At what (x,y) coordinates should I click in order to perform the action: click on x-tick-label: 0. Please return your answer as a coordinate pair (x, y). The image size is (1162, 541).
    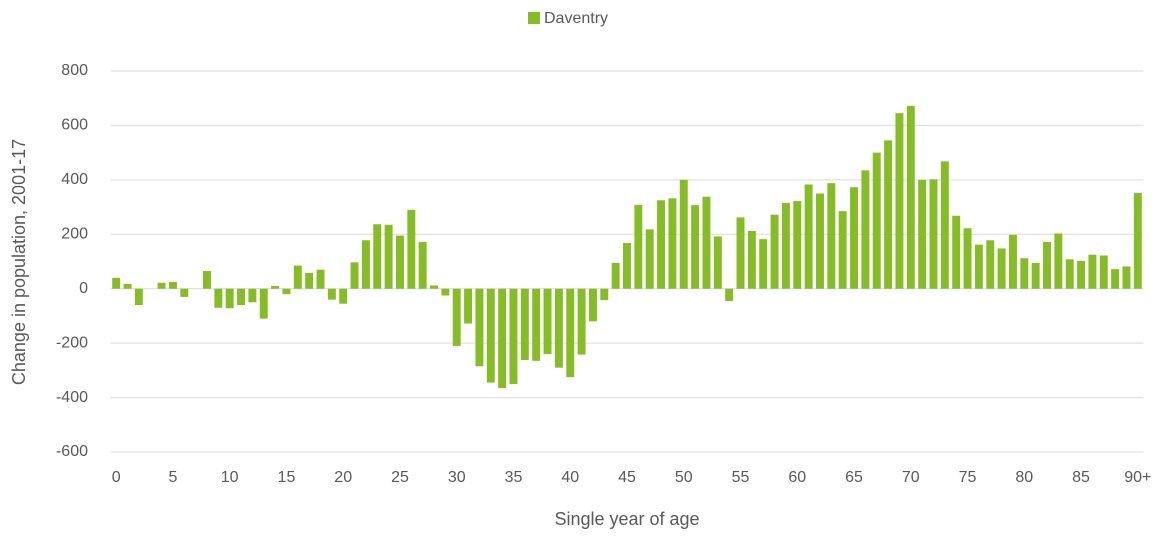
    Looking at the image, I should click on (116, 477).